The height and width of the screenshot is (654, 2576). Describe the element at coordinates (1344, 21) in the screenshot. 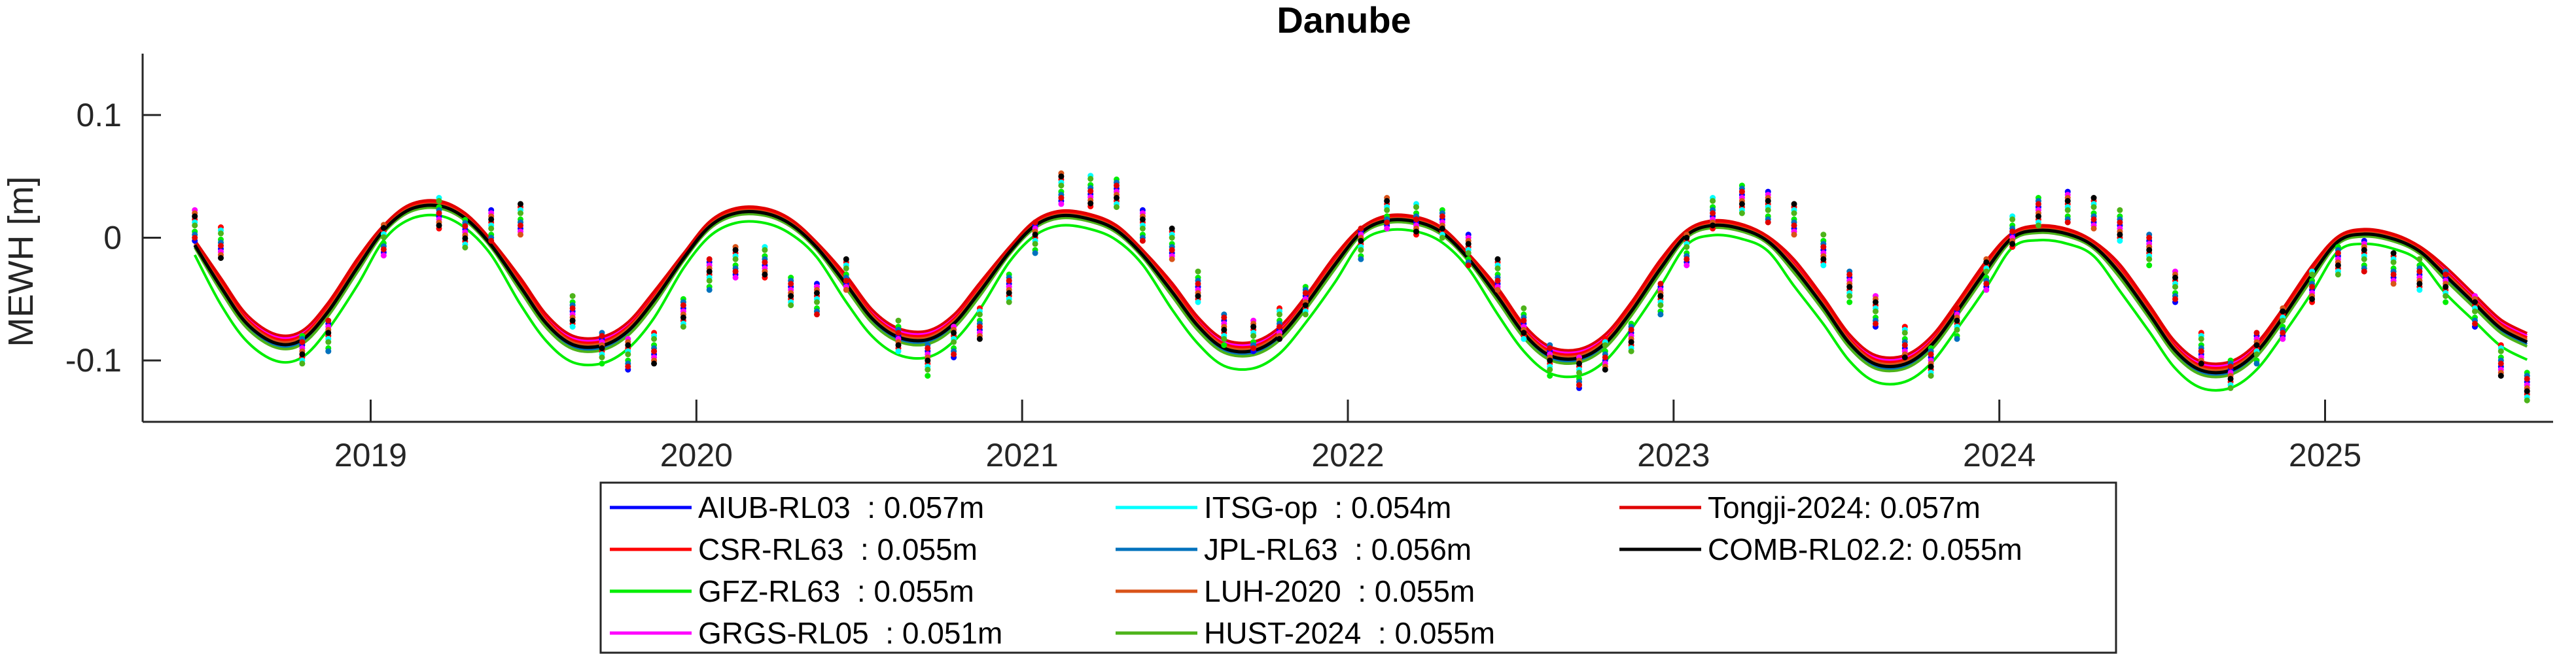

I see `chart-title: Danube` at that location.